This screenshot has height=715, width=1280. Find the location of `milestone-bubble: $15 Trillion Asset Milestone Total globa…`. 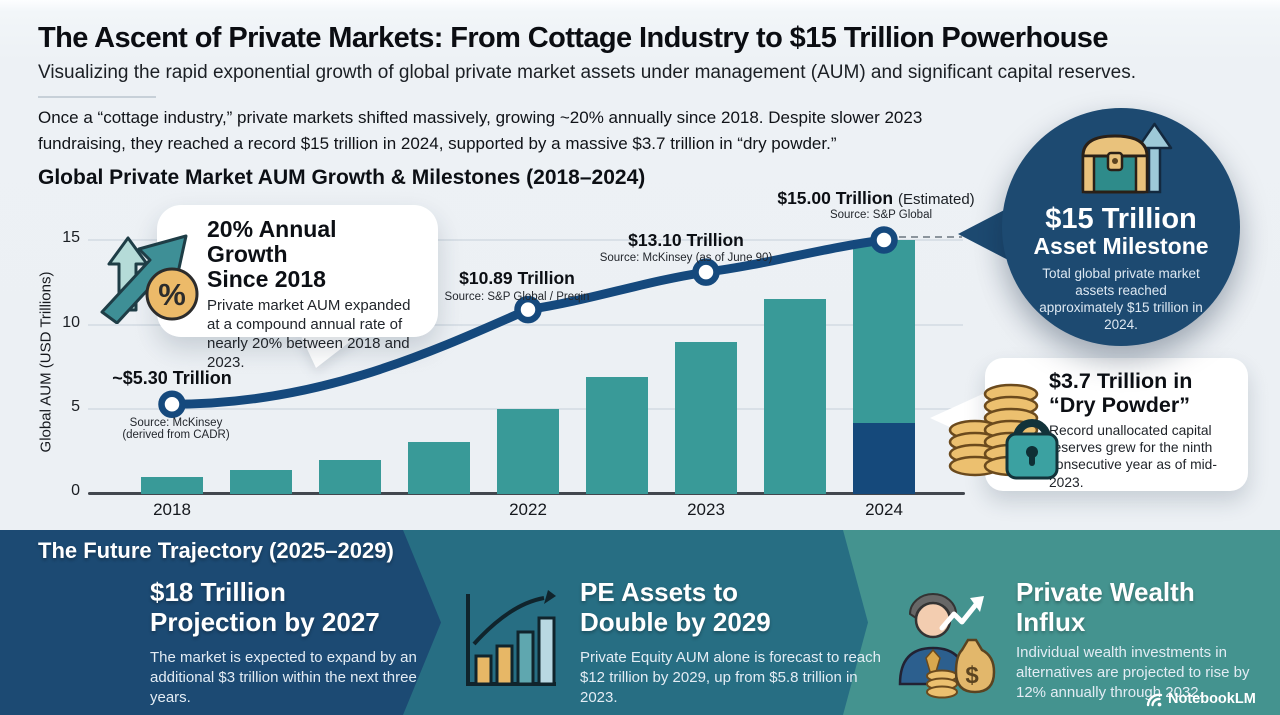

milestone-bubble: $15 Trillion Asset Milestone Total globa… is located at coordinates (1121, 227).